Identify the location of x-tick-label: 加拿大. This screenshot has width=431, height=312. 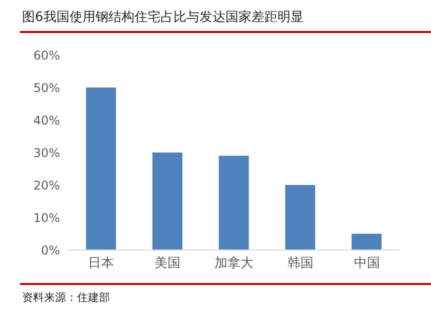
(234, 264).